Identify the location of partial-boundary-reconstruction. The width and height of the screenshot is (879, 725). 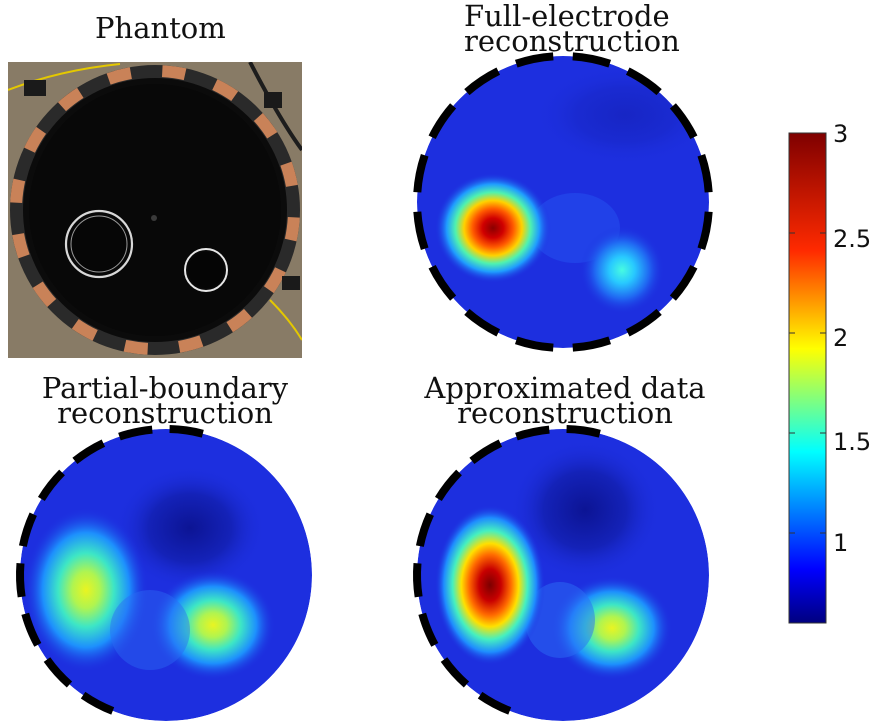
(164, 573).